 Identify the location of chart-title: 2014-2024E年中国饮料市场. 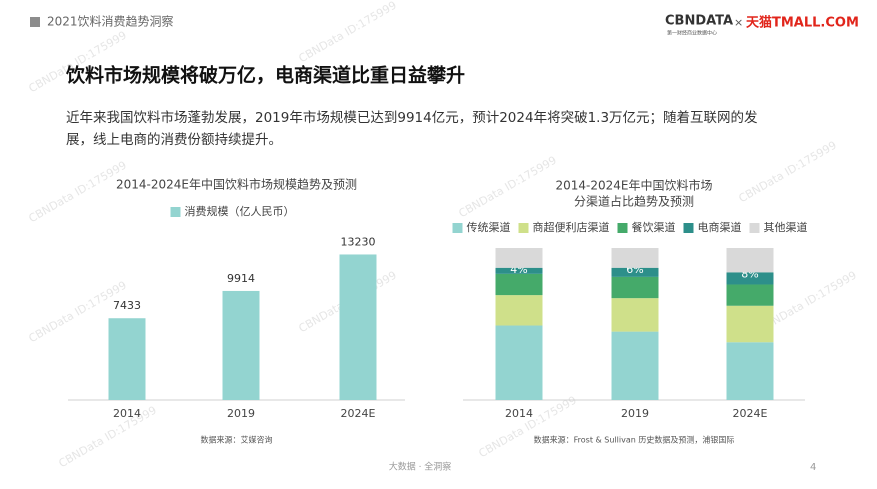
(634, 185).